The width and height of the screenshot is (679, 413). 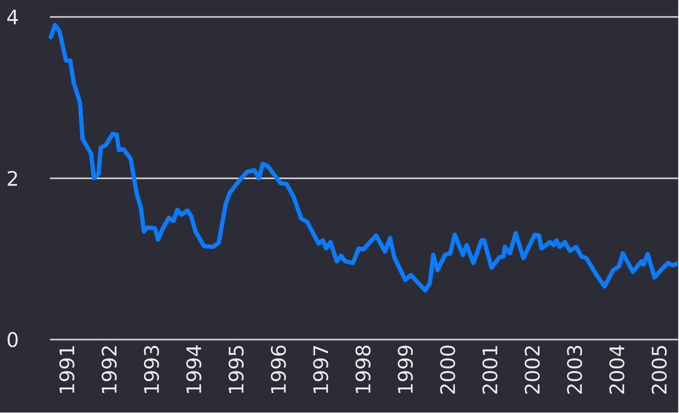 I want to click on y-tick-label: 2, so click(x=13, y=178).